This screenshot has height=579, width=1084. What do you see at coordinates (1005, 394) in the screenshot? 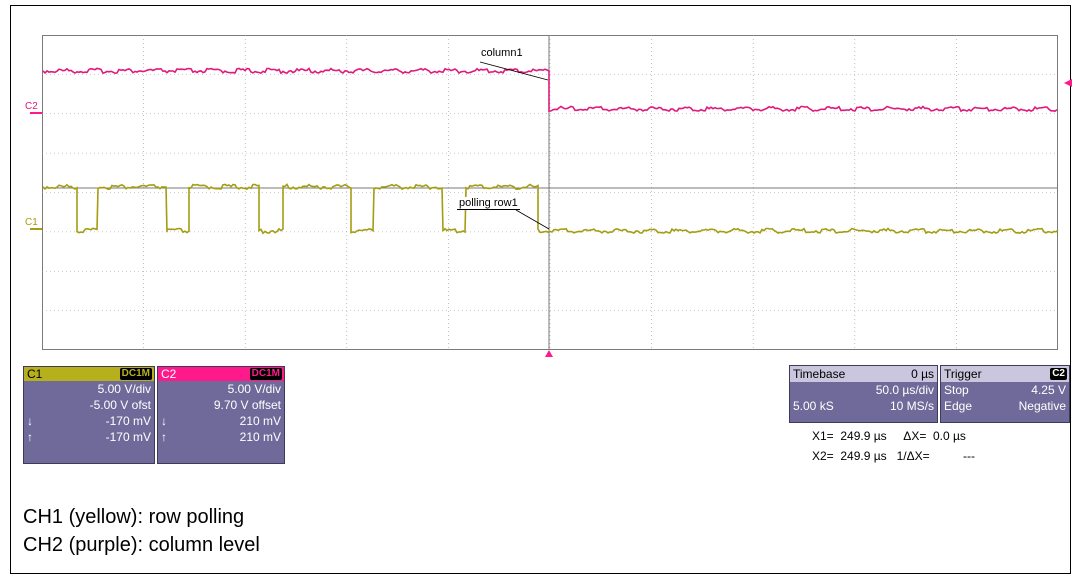
I see `trigger-panel: Trigger C2 Stop 4.25 V Edge Negative` at bounding box center [1005, 394].